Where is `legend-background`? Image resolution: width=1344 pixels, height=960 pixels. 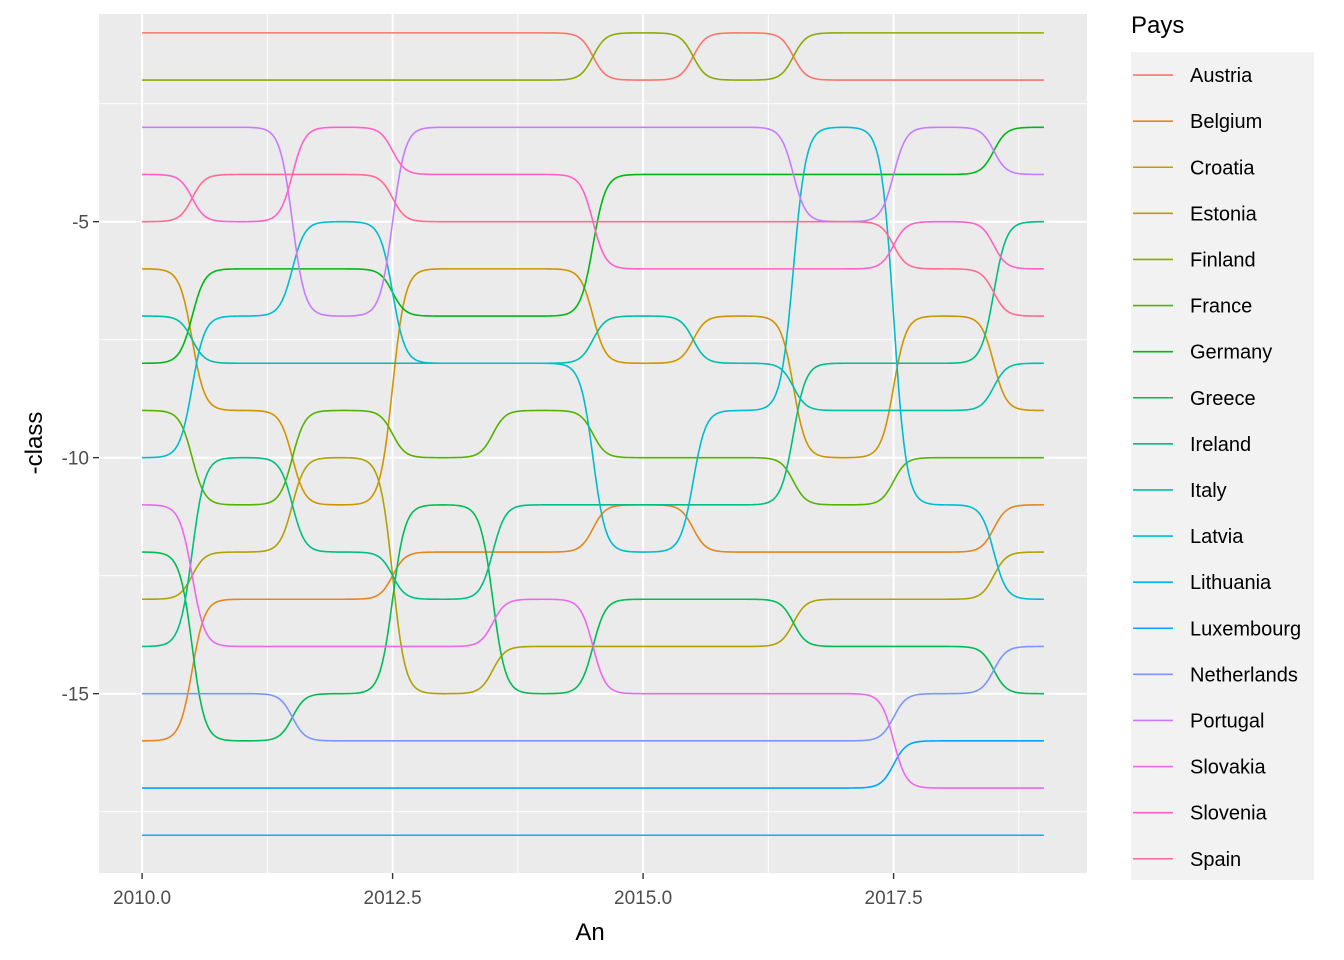
legend-background is located at coordinates (1222, 466).